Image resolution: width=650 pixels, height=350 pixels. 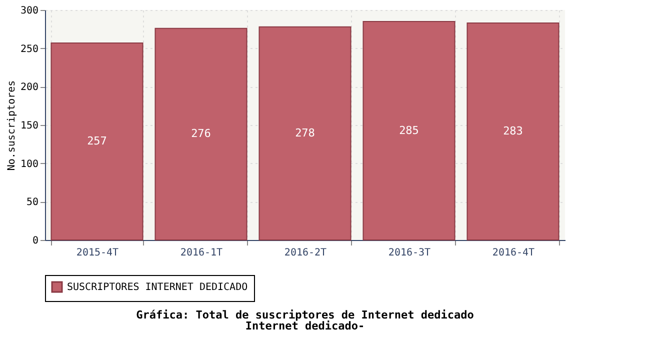 What do you see at coordinates (32, 202) in the screenshot?
I see `y-tick-label: 50` at bounding box center [32, 202].